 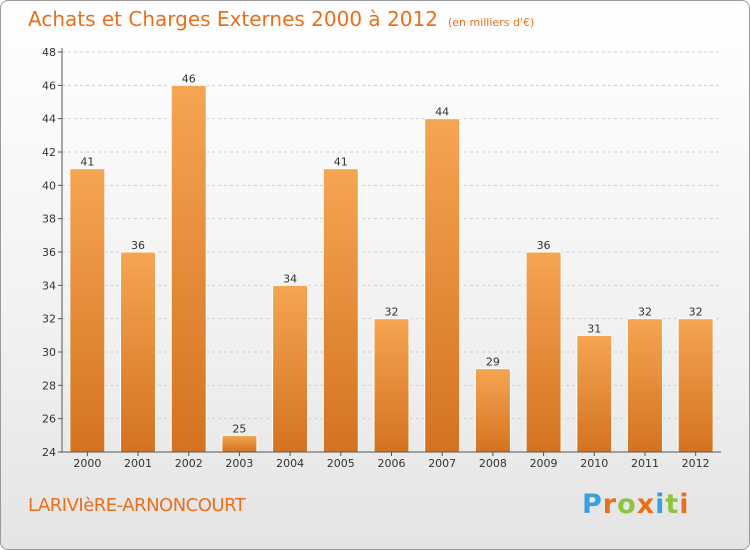 I want to click on y-tick-label: 36, so click(x=49, y=252).